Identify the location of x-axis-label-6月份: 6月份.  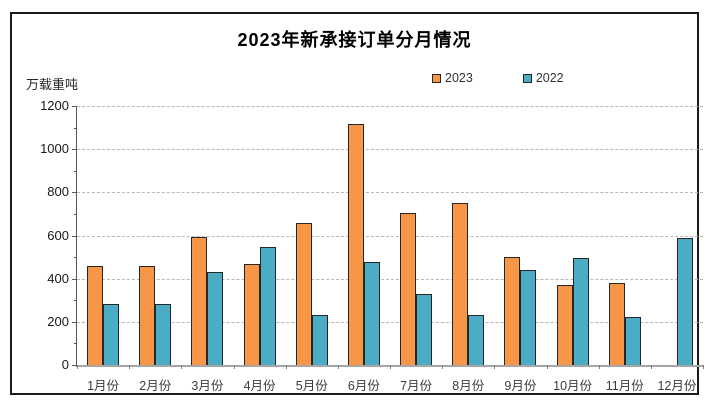
(363, 386).